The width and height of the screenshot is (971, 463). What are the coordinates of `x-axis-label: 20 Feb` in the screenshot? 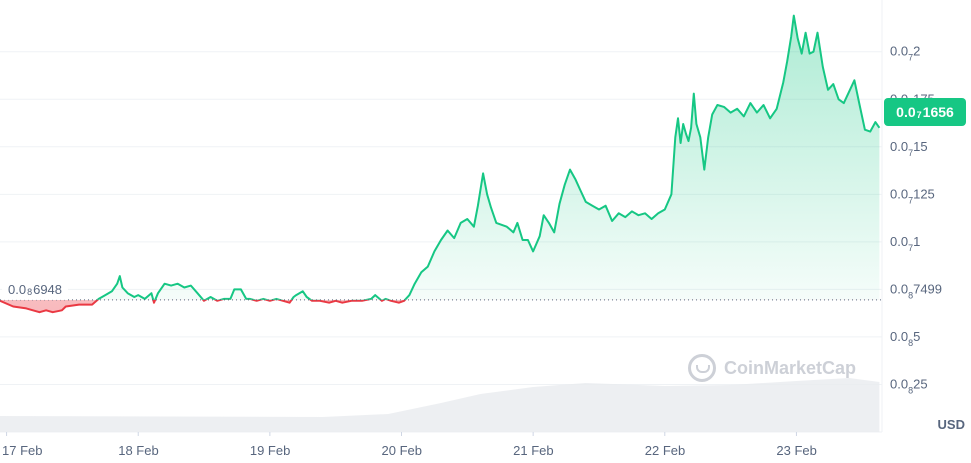 It's located at (402, 450).